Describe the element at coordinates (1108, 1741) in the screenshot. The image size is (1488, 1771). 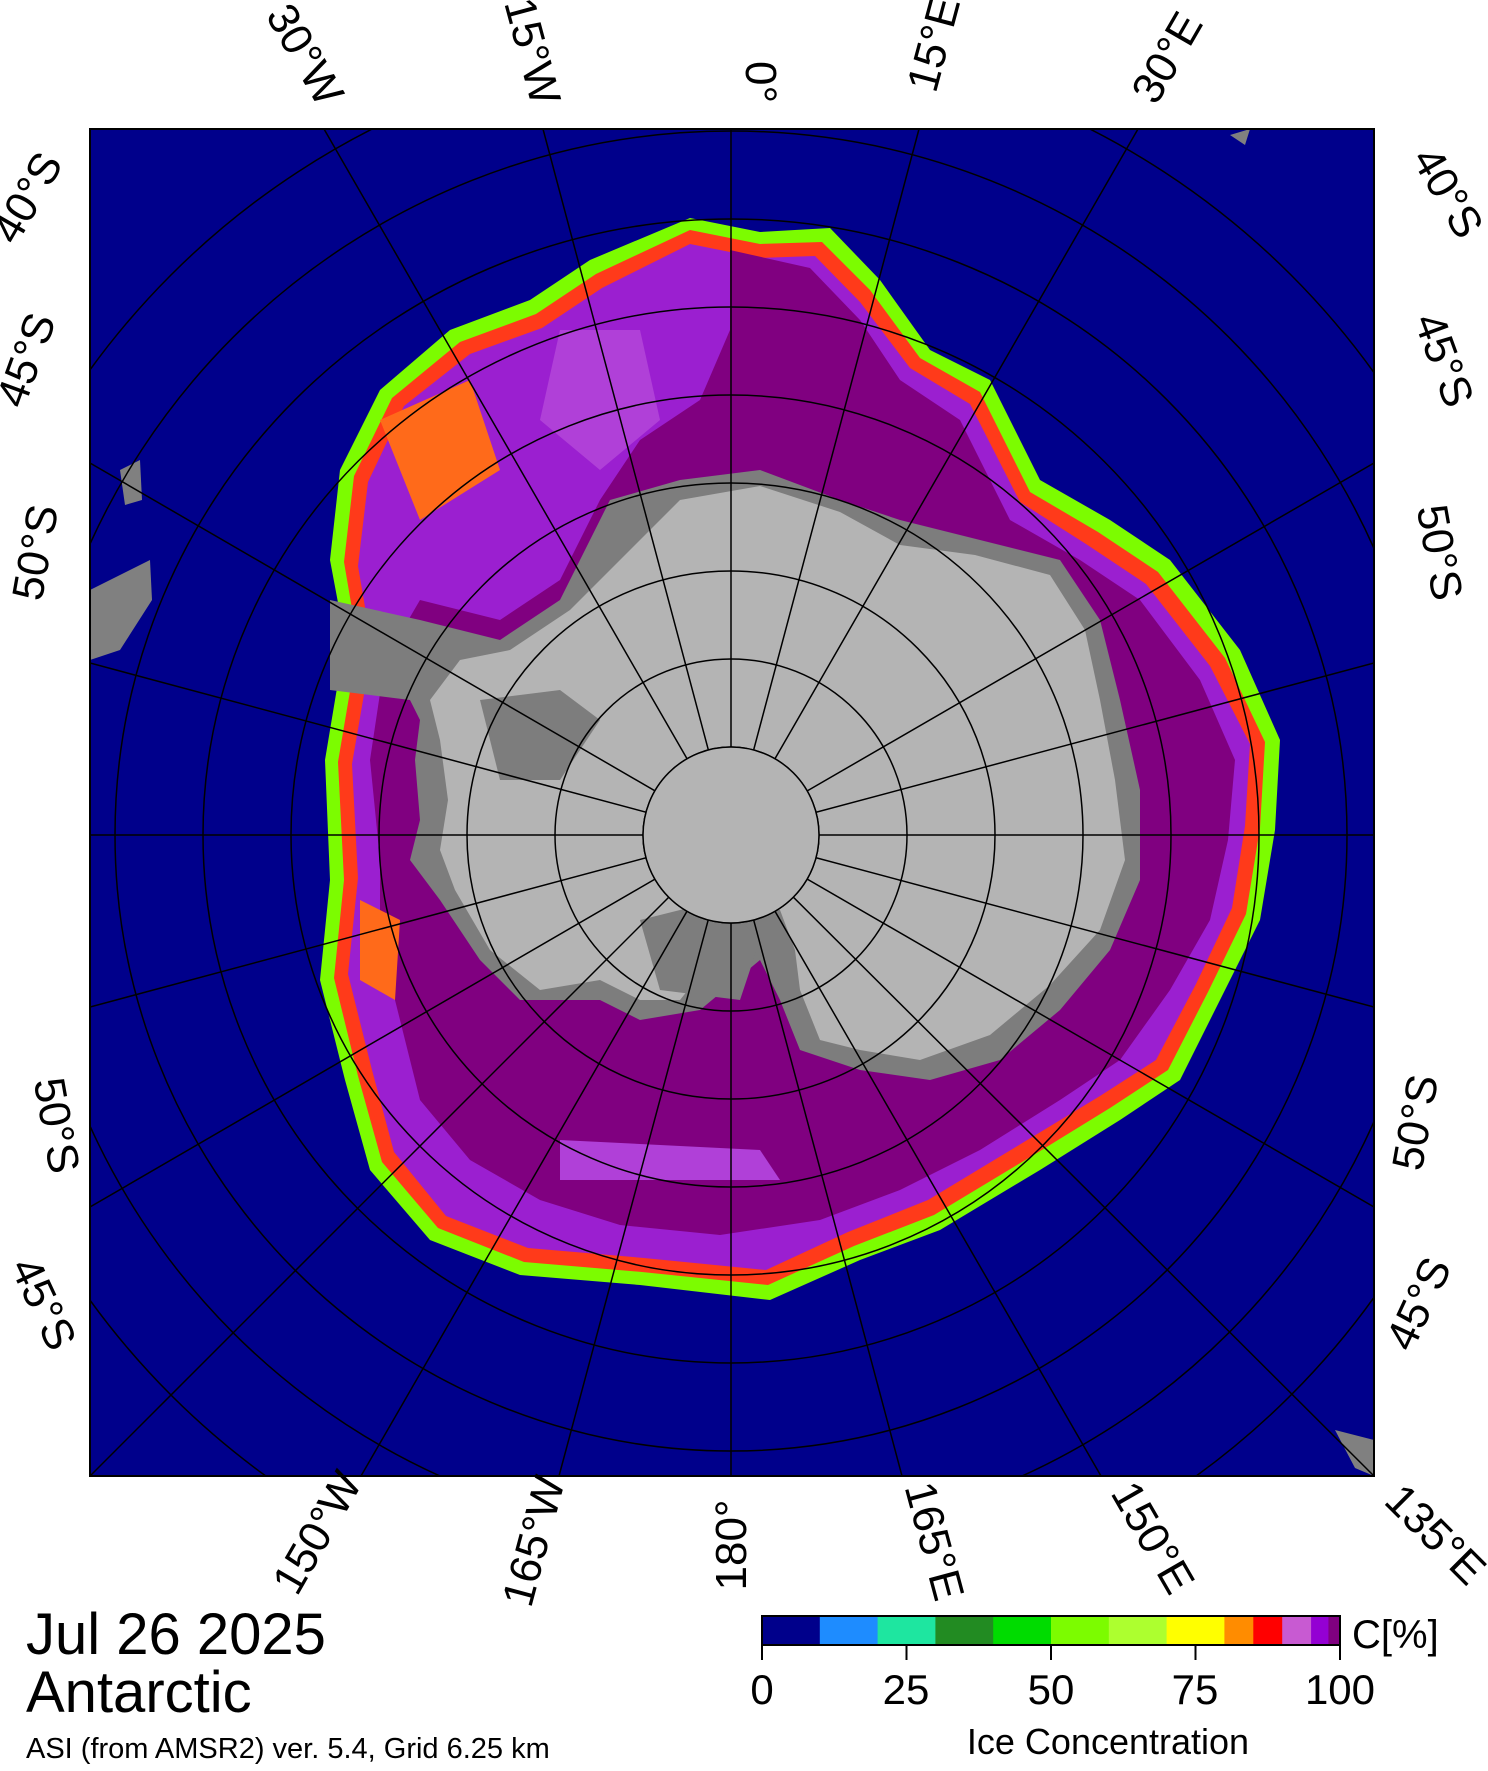
I see `colorbar-title: Ice Concentration` at that location.